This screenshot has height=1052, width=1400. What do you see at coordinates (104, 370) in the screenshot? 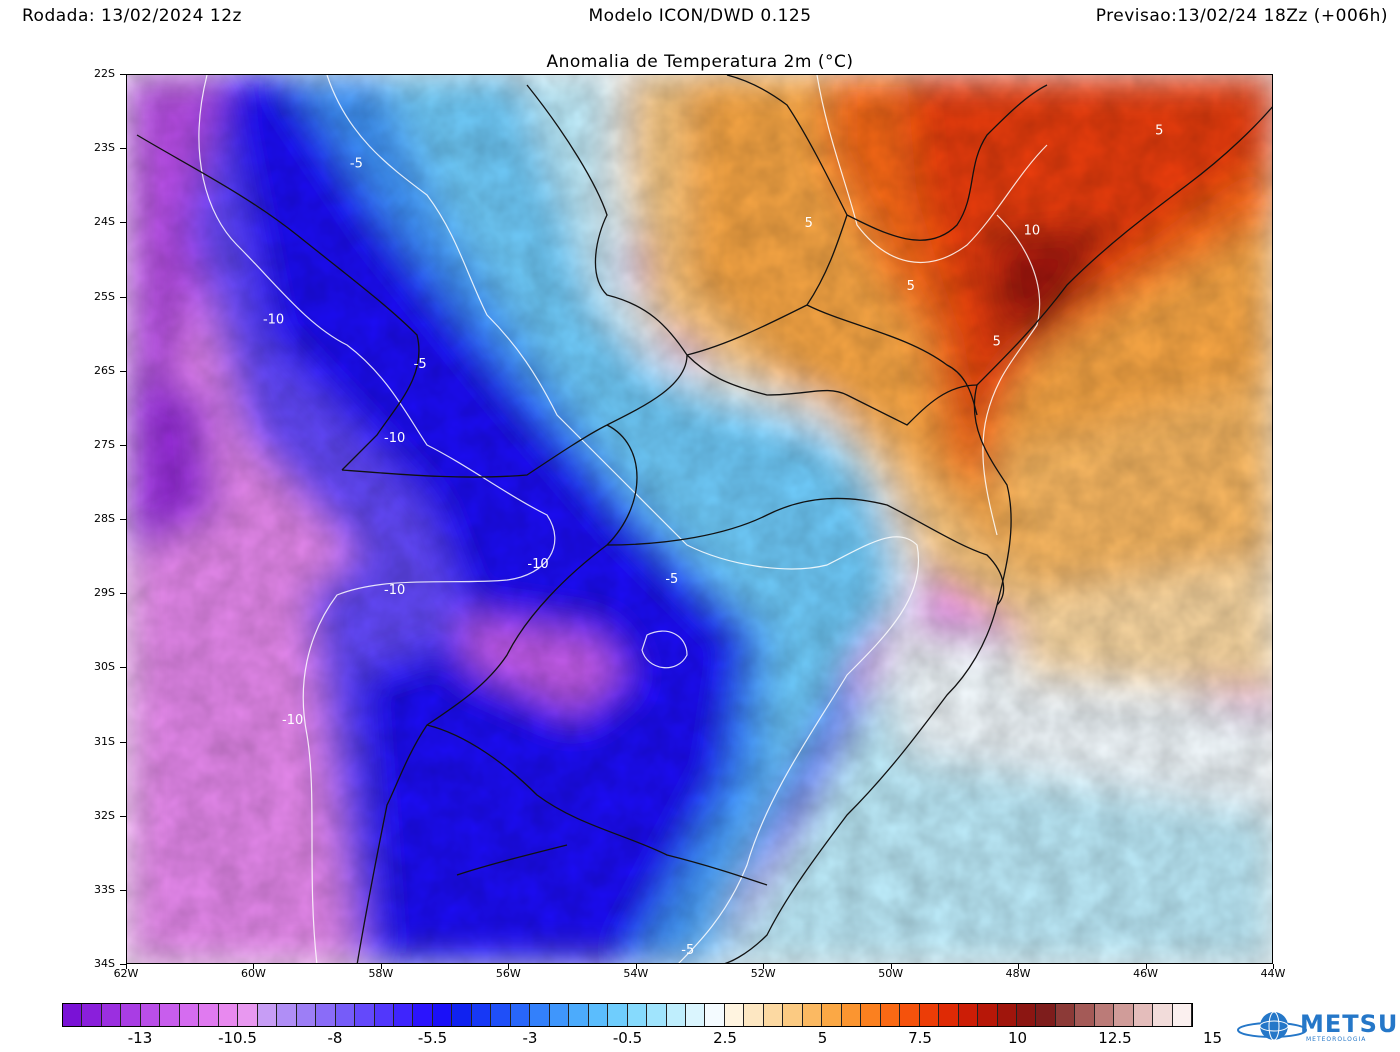
I see `lat-label: 26S` at bounding box center [104, 370].